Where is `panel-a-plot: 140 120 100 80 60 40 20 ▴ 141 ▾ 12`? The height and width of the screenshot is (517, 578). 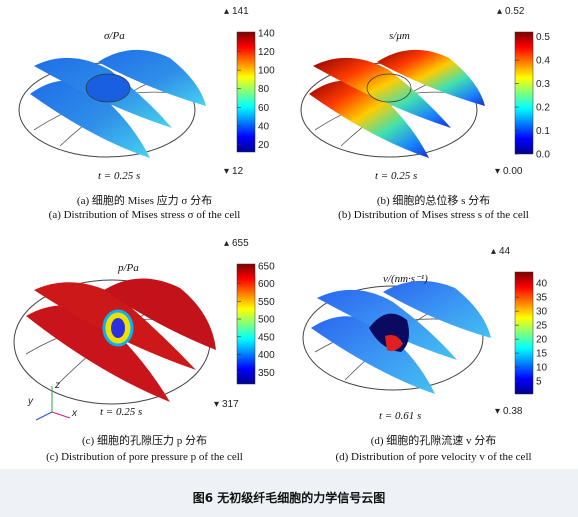
panel-a-plot: 140 120 100 80 60 40 20 ▴ 141 ▾ 12 is located at coordinates (146, 91).